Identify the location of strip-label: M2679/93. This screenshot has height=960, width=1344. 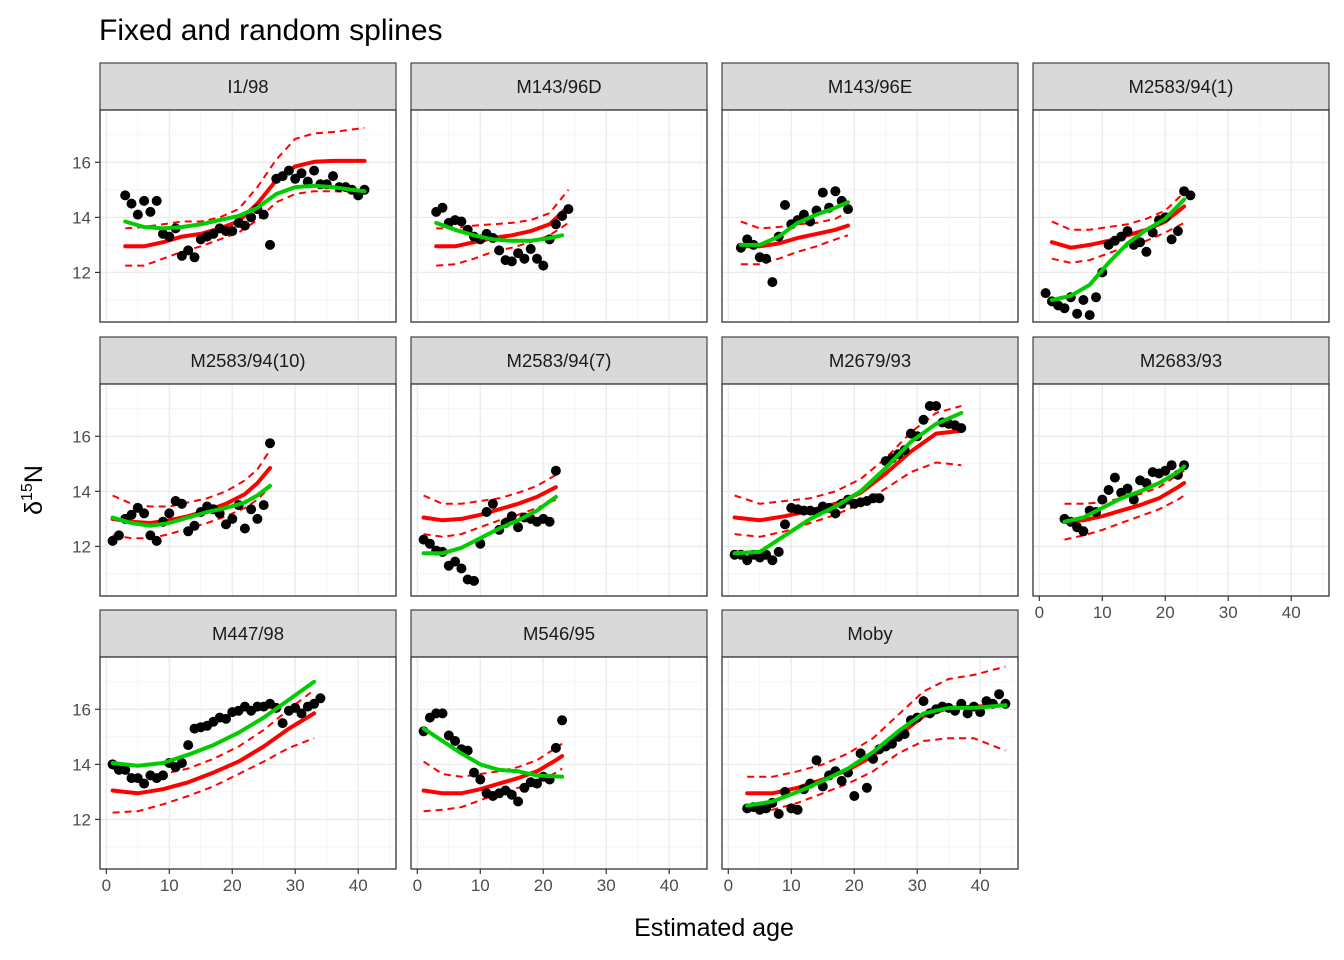
(870, 360).